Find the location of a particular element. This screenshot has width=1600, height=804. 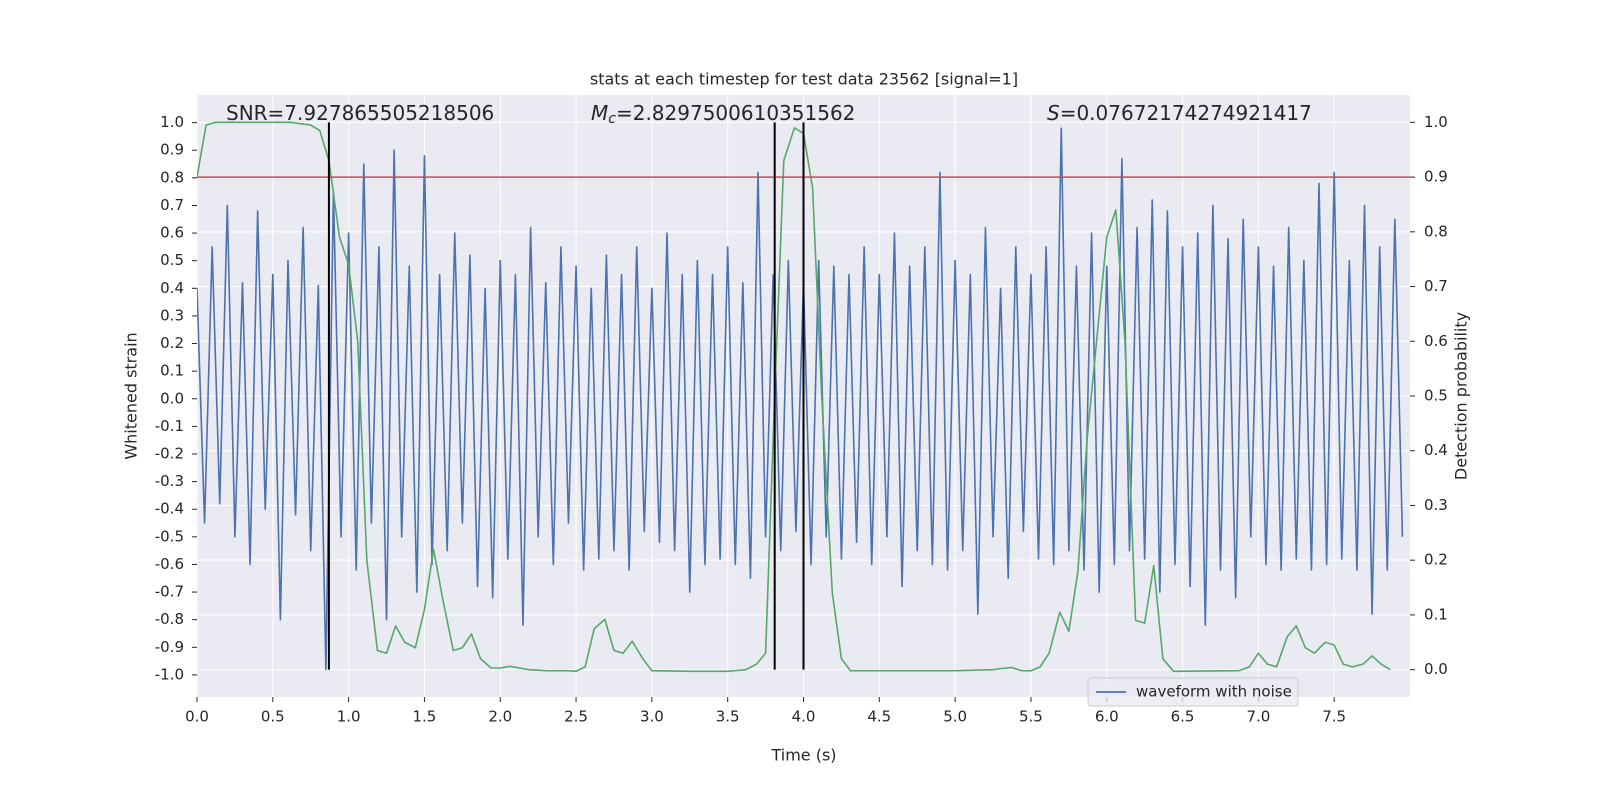

x-tick-label: 7.0 is located at coordinates (1258, 717).